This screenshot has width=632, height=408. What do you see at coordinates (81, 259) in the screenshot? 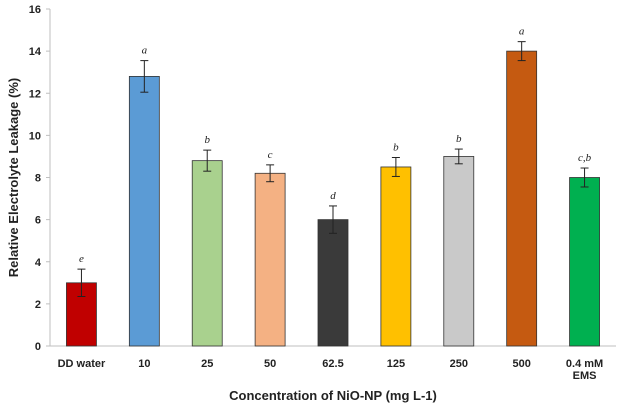
I see `significance-label: e` at bounding box center [81, 259].